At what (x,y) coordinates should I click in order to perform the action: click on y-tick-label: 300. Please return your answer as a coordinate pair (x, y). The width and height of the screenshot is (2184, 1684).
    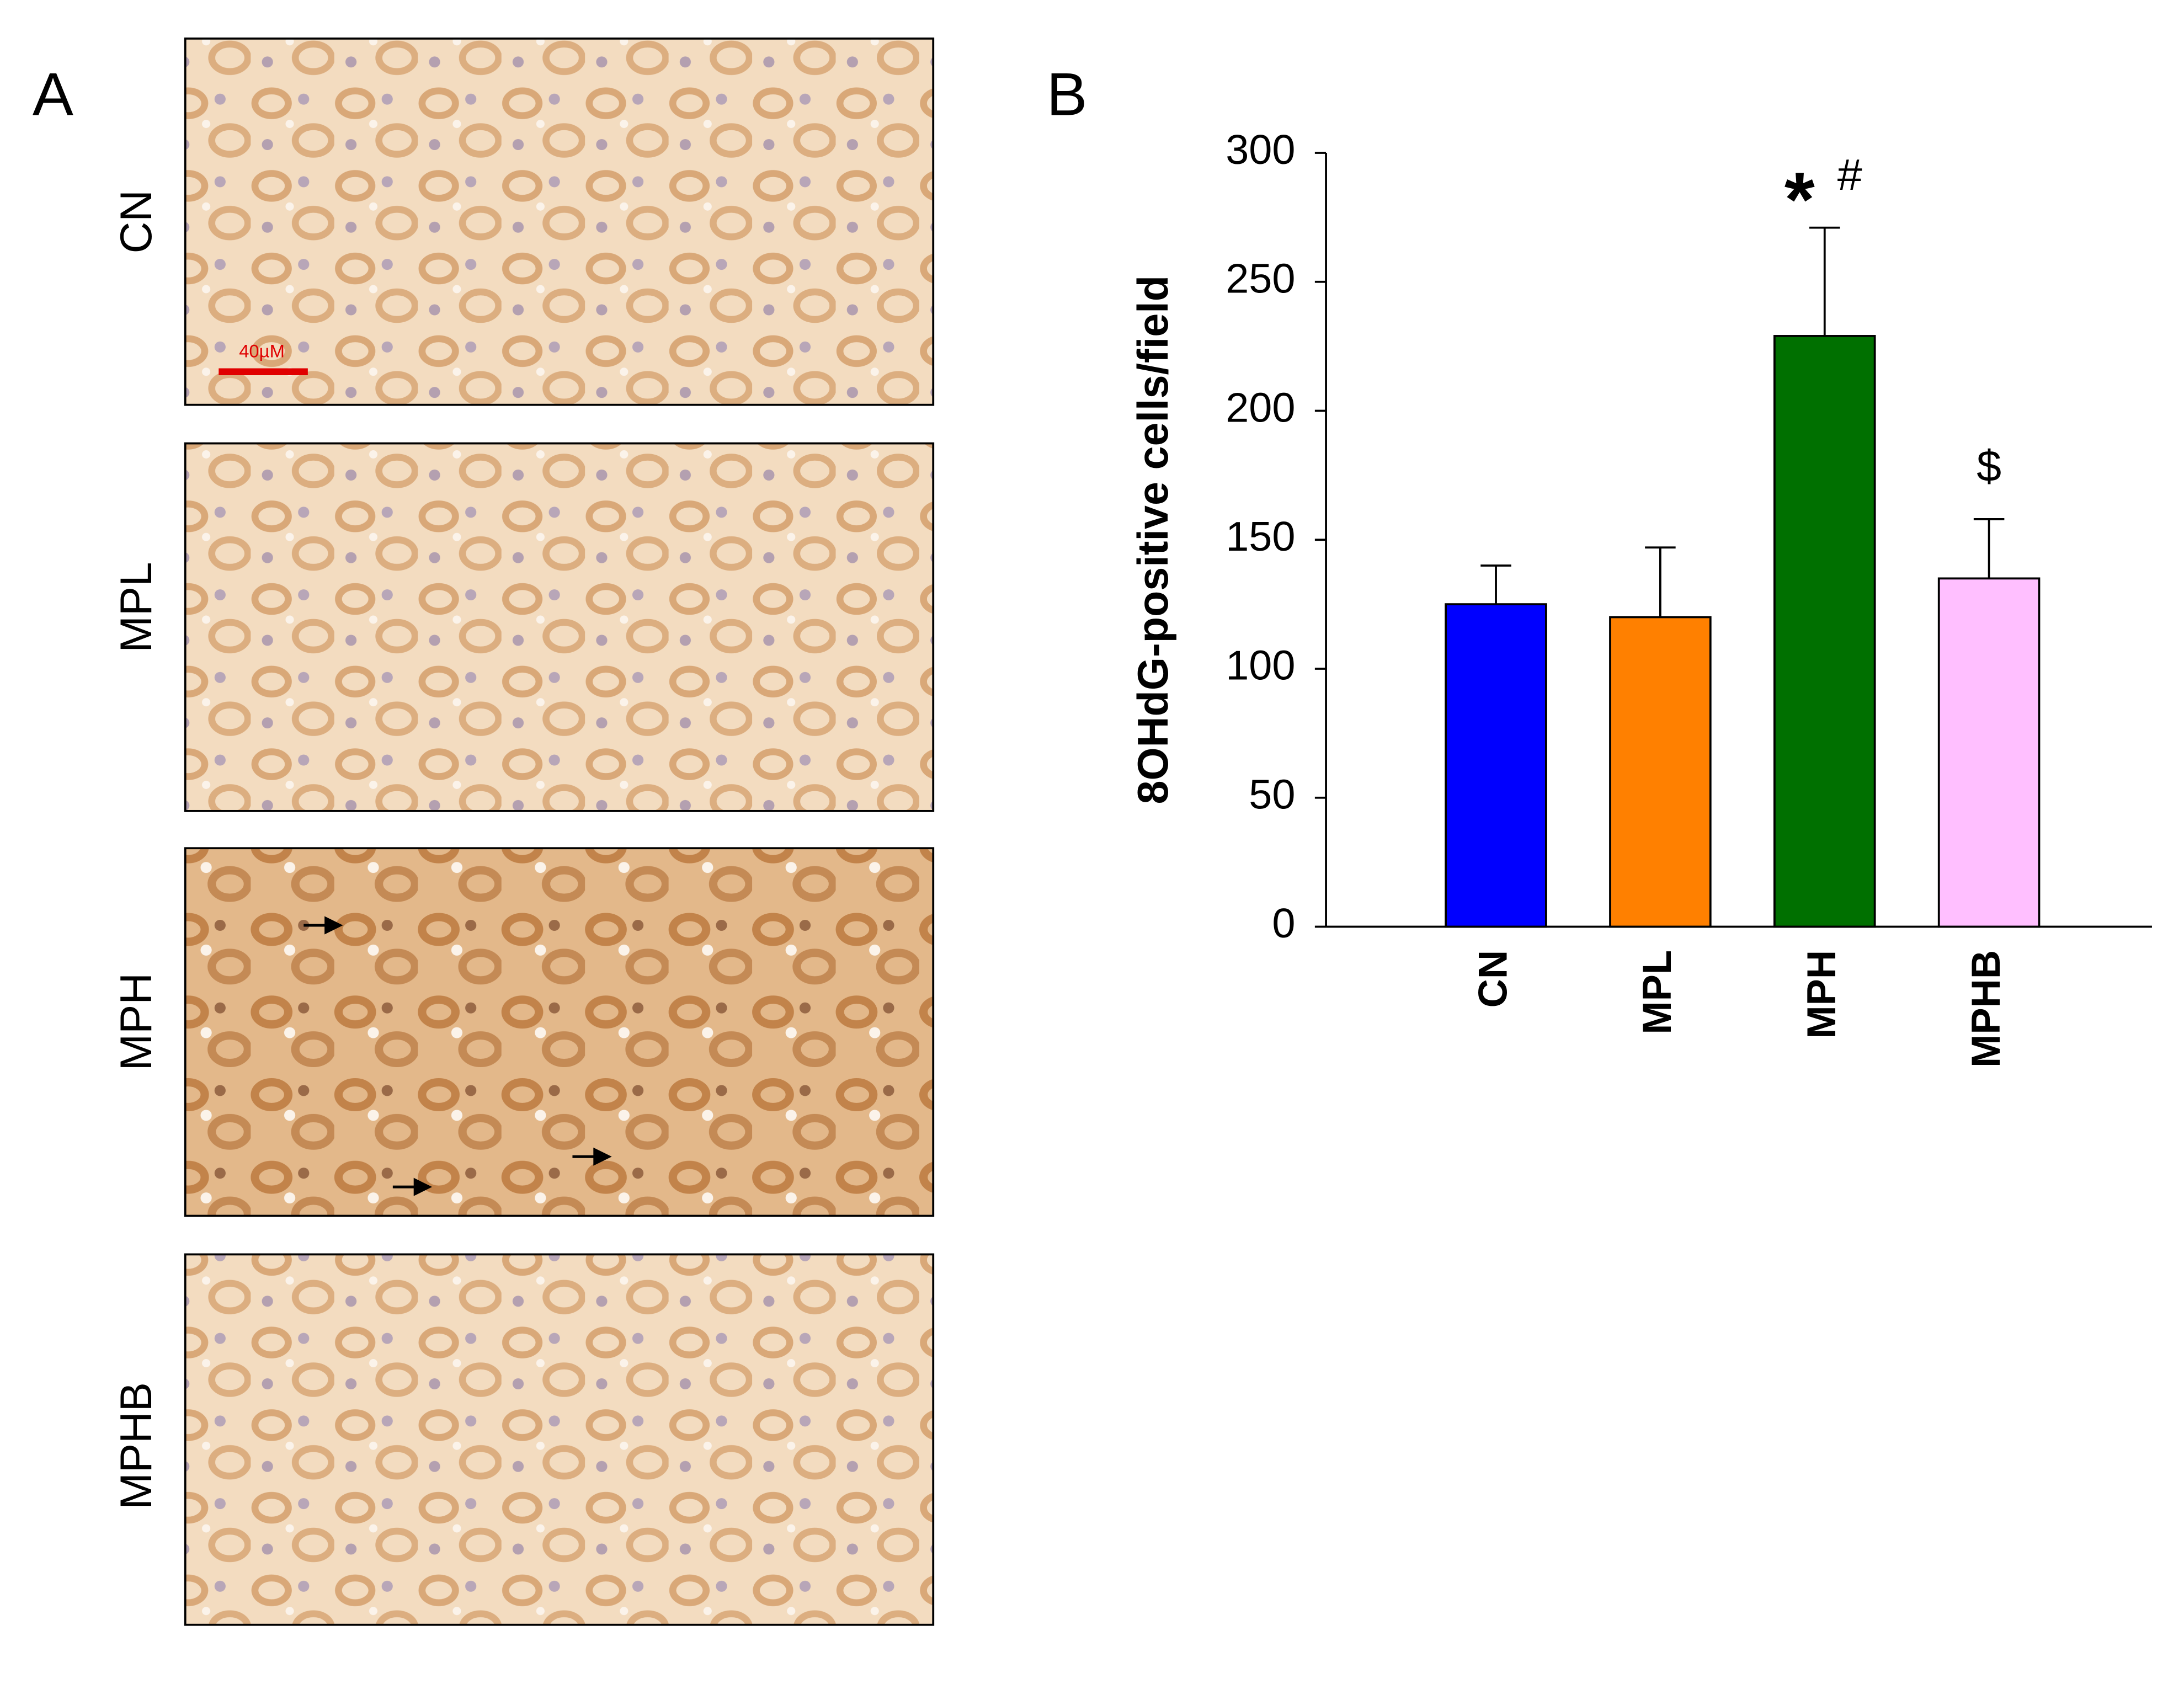
    Looking at the image, I should click on (1260, 150).